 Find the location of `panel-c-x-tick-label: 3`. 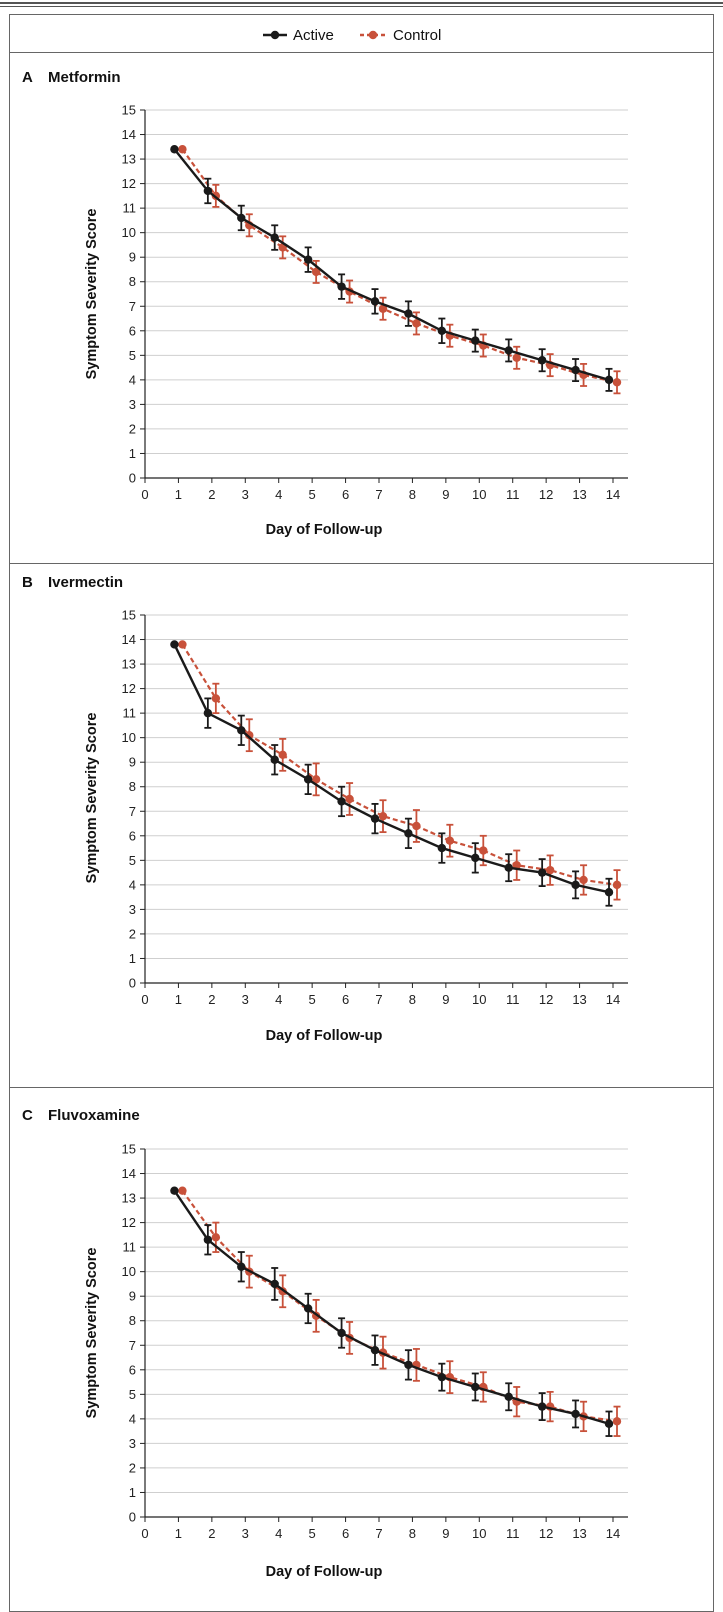

panel-c-x-tick-label: 3 is located at coordinates (245, 1533).